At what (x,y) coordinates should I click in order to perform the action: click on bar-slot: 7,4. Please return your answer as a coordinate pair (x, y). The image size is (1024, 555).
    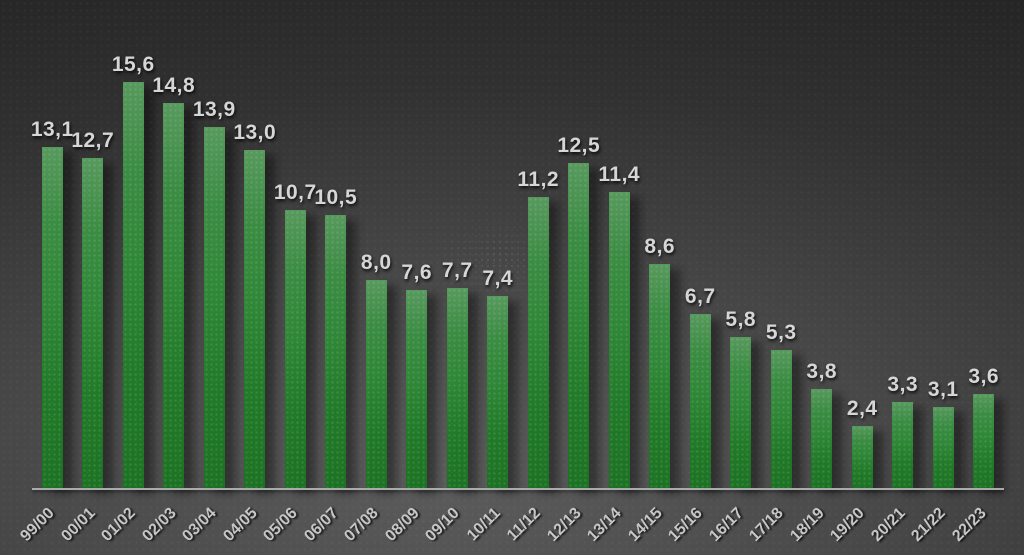
    Looking at the image, I should click on (498, 377).